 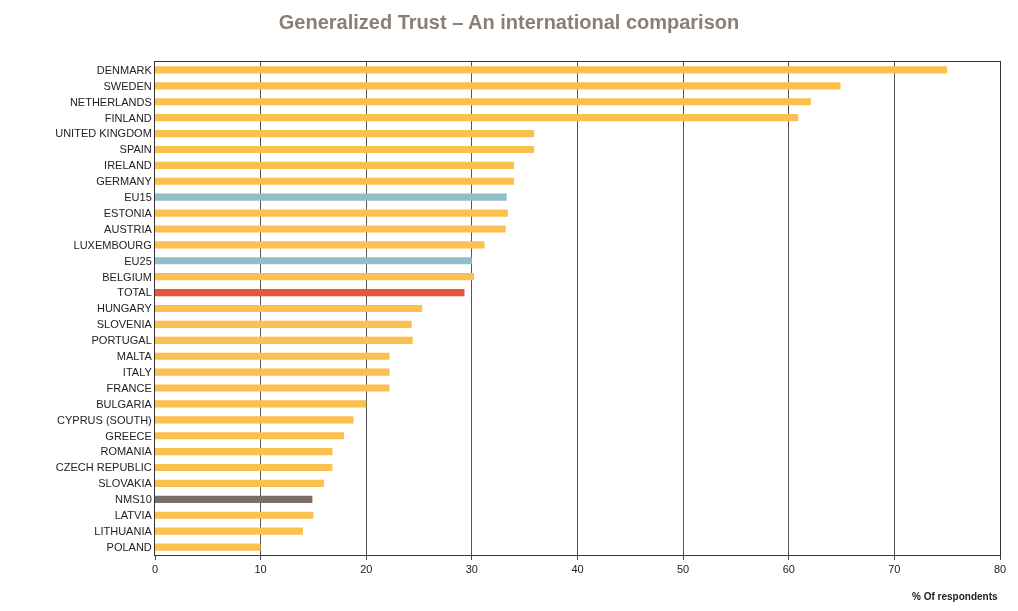 I want to click on y-tick-label: HUNGARY, so click(x=124, y=308).